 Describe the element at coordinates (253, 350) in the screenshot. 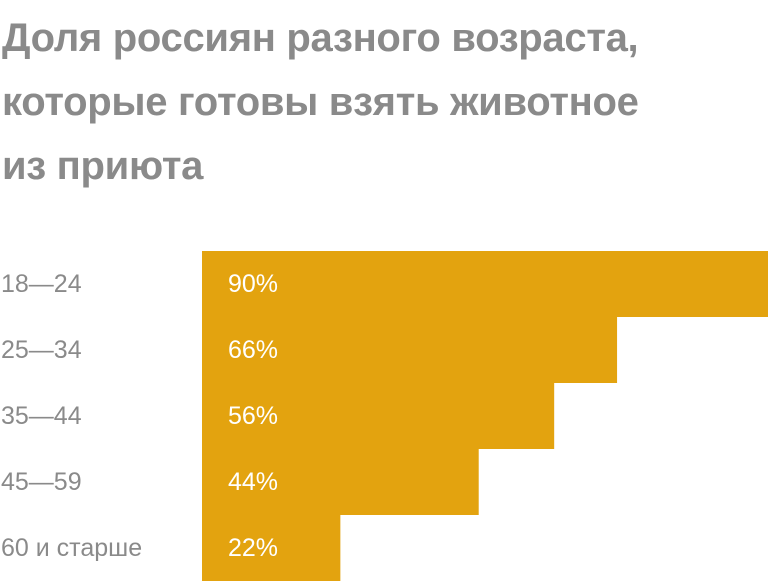

I see `value-label-2: 66%` at that location.